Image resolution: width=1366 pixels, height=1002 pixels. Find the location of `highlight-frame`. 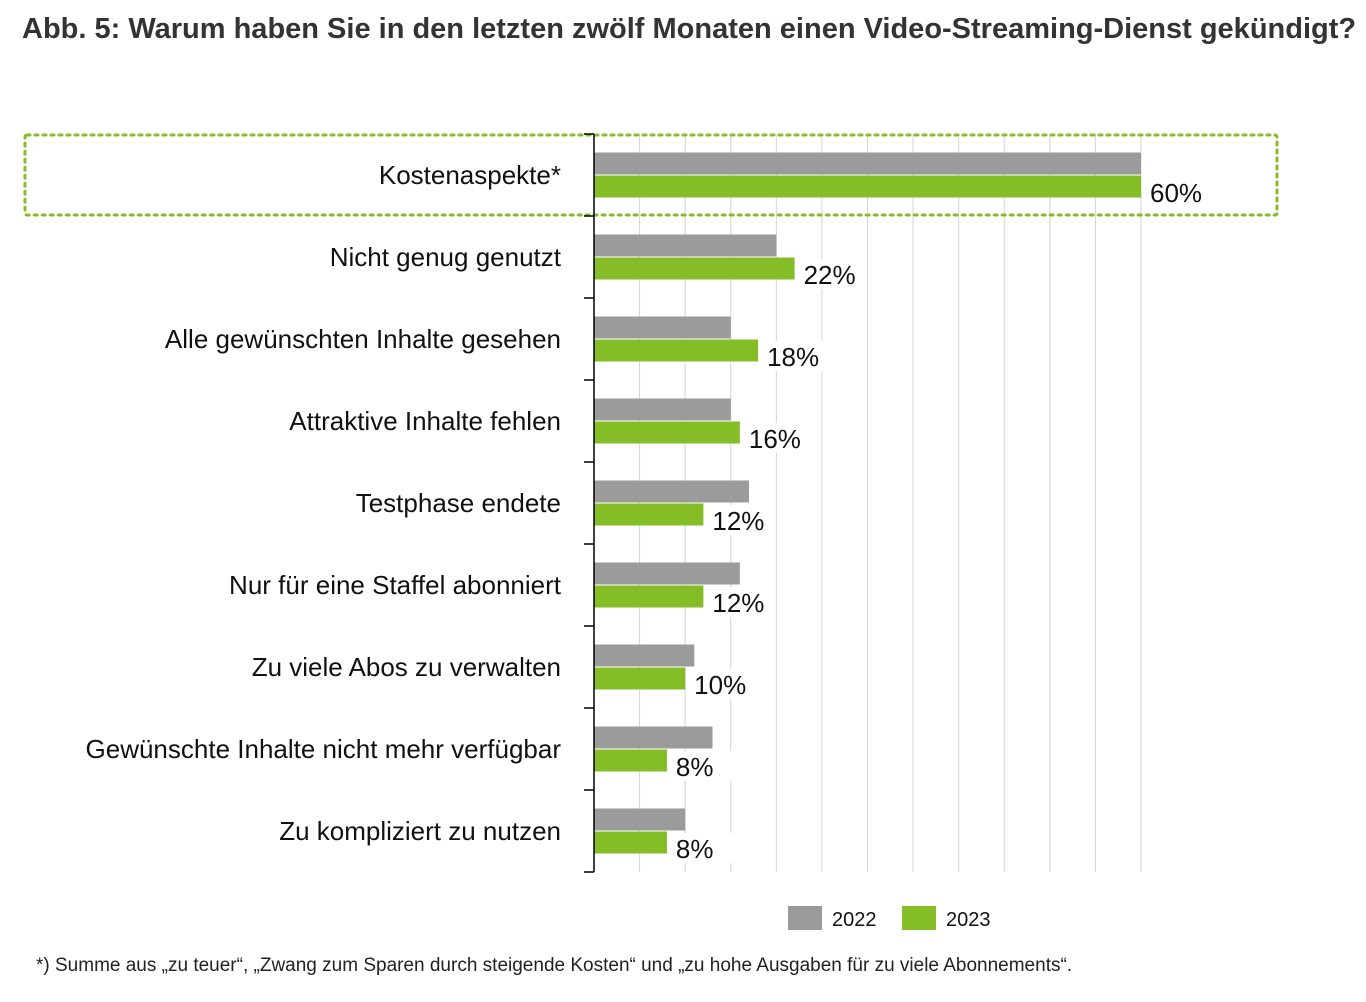

highlight-frame is located at coordinates (651, 175).